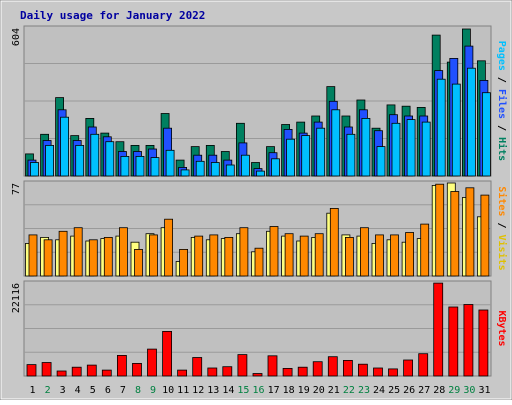 The height and width of the screenshot is (405, 512). Describe the element at coordinates (228, 390) in the screenshot. I see `x-tick-label: 14` at that location.